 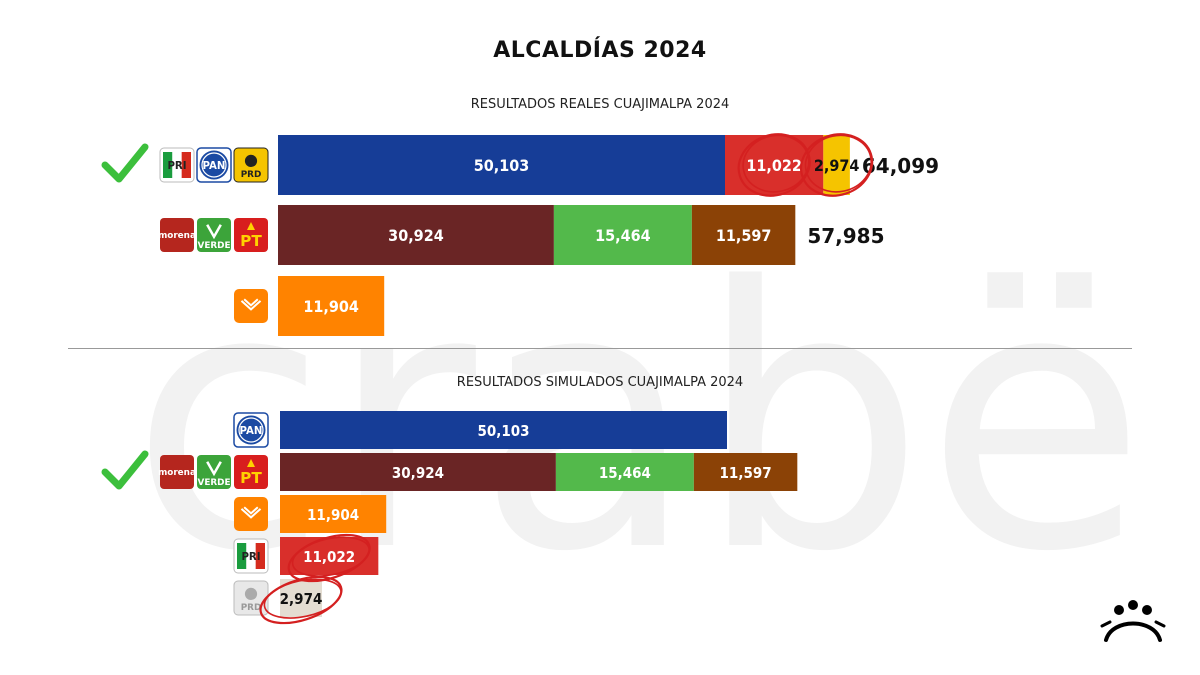 I want to click on bar-pri, so click(x=329, y=556).